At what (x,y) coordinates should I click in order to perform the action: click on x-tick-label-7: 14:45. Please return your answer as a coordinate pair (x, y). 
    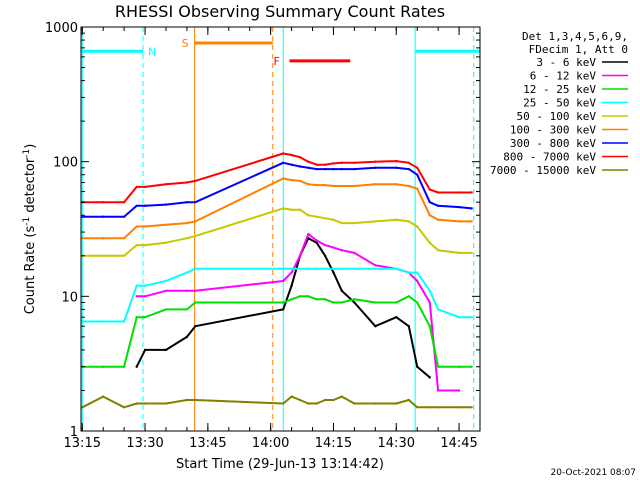
    Looking at the image, I should click on (458, 443).